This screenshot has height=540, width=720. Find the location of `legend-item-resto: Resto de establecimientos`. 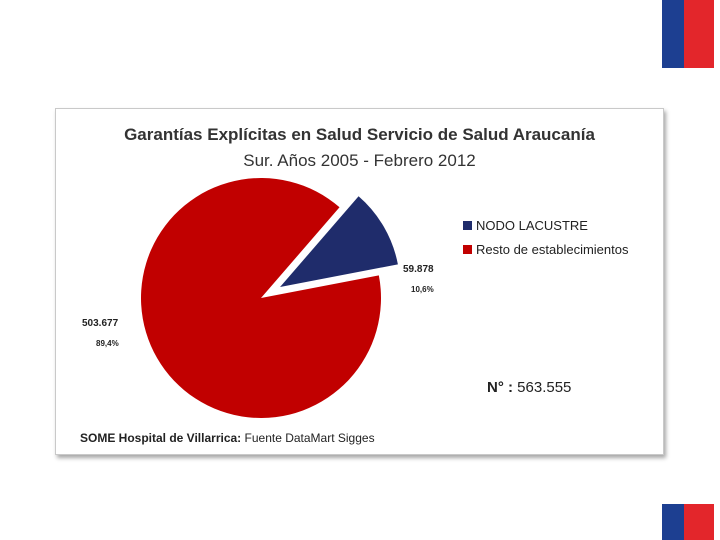

legend-item-resto: Resto de establecimientos is located at coordinates (545, 249).